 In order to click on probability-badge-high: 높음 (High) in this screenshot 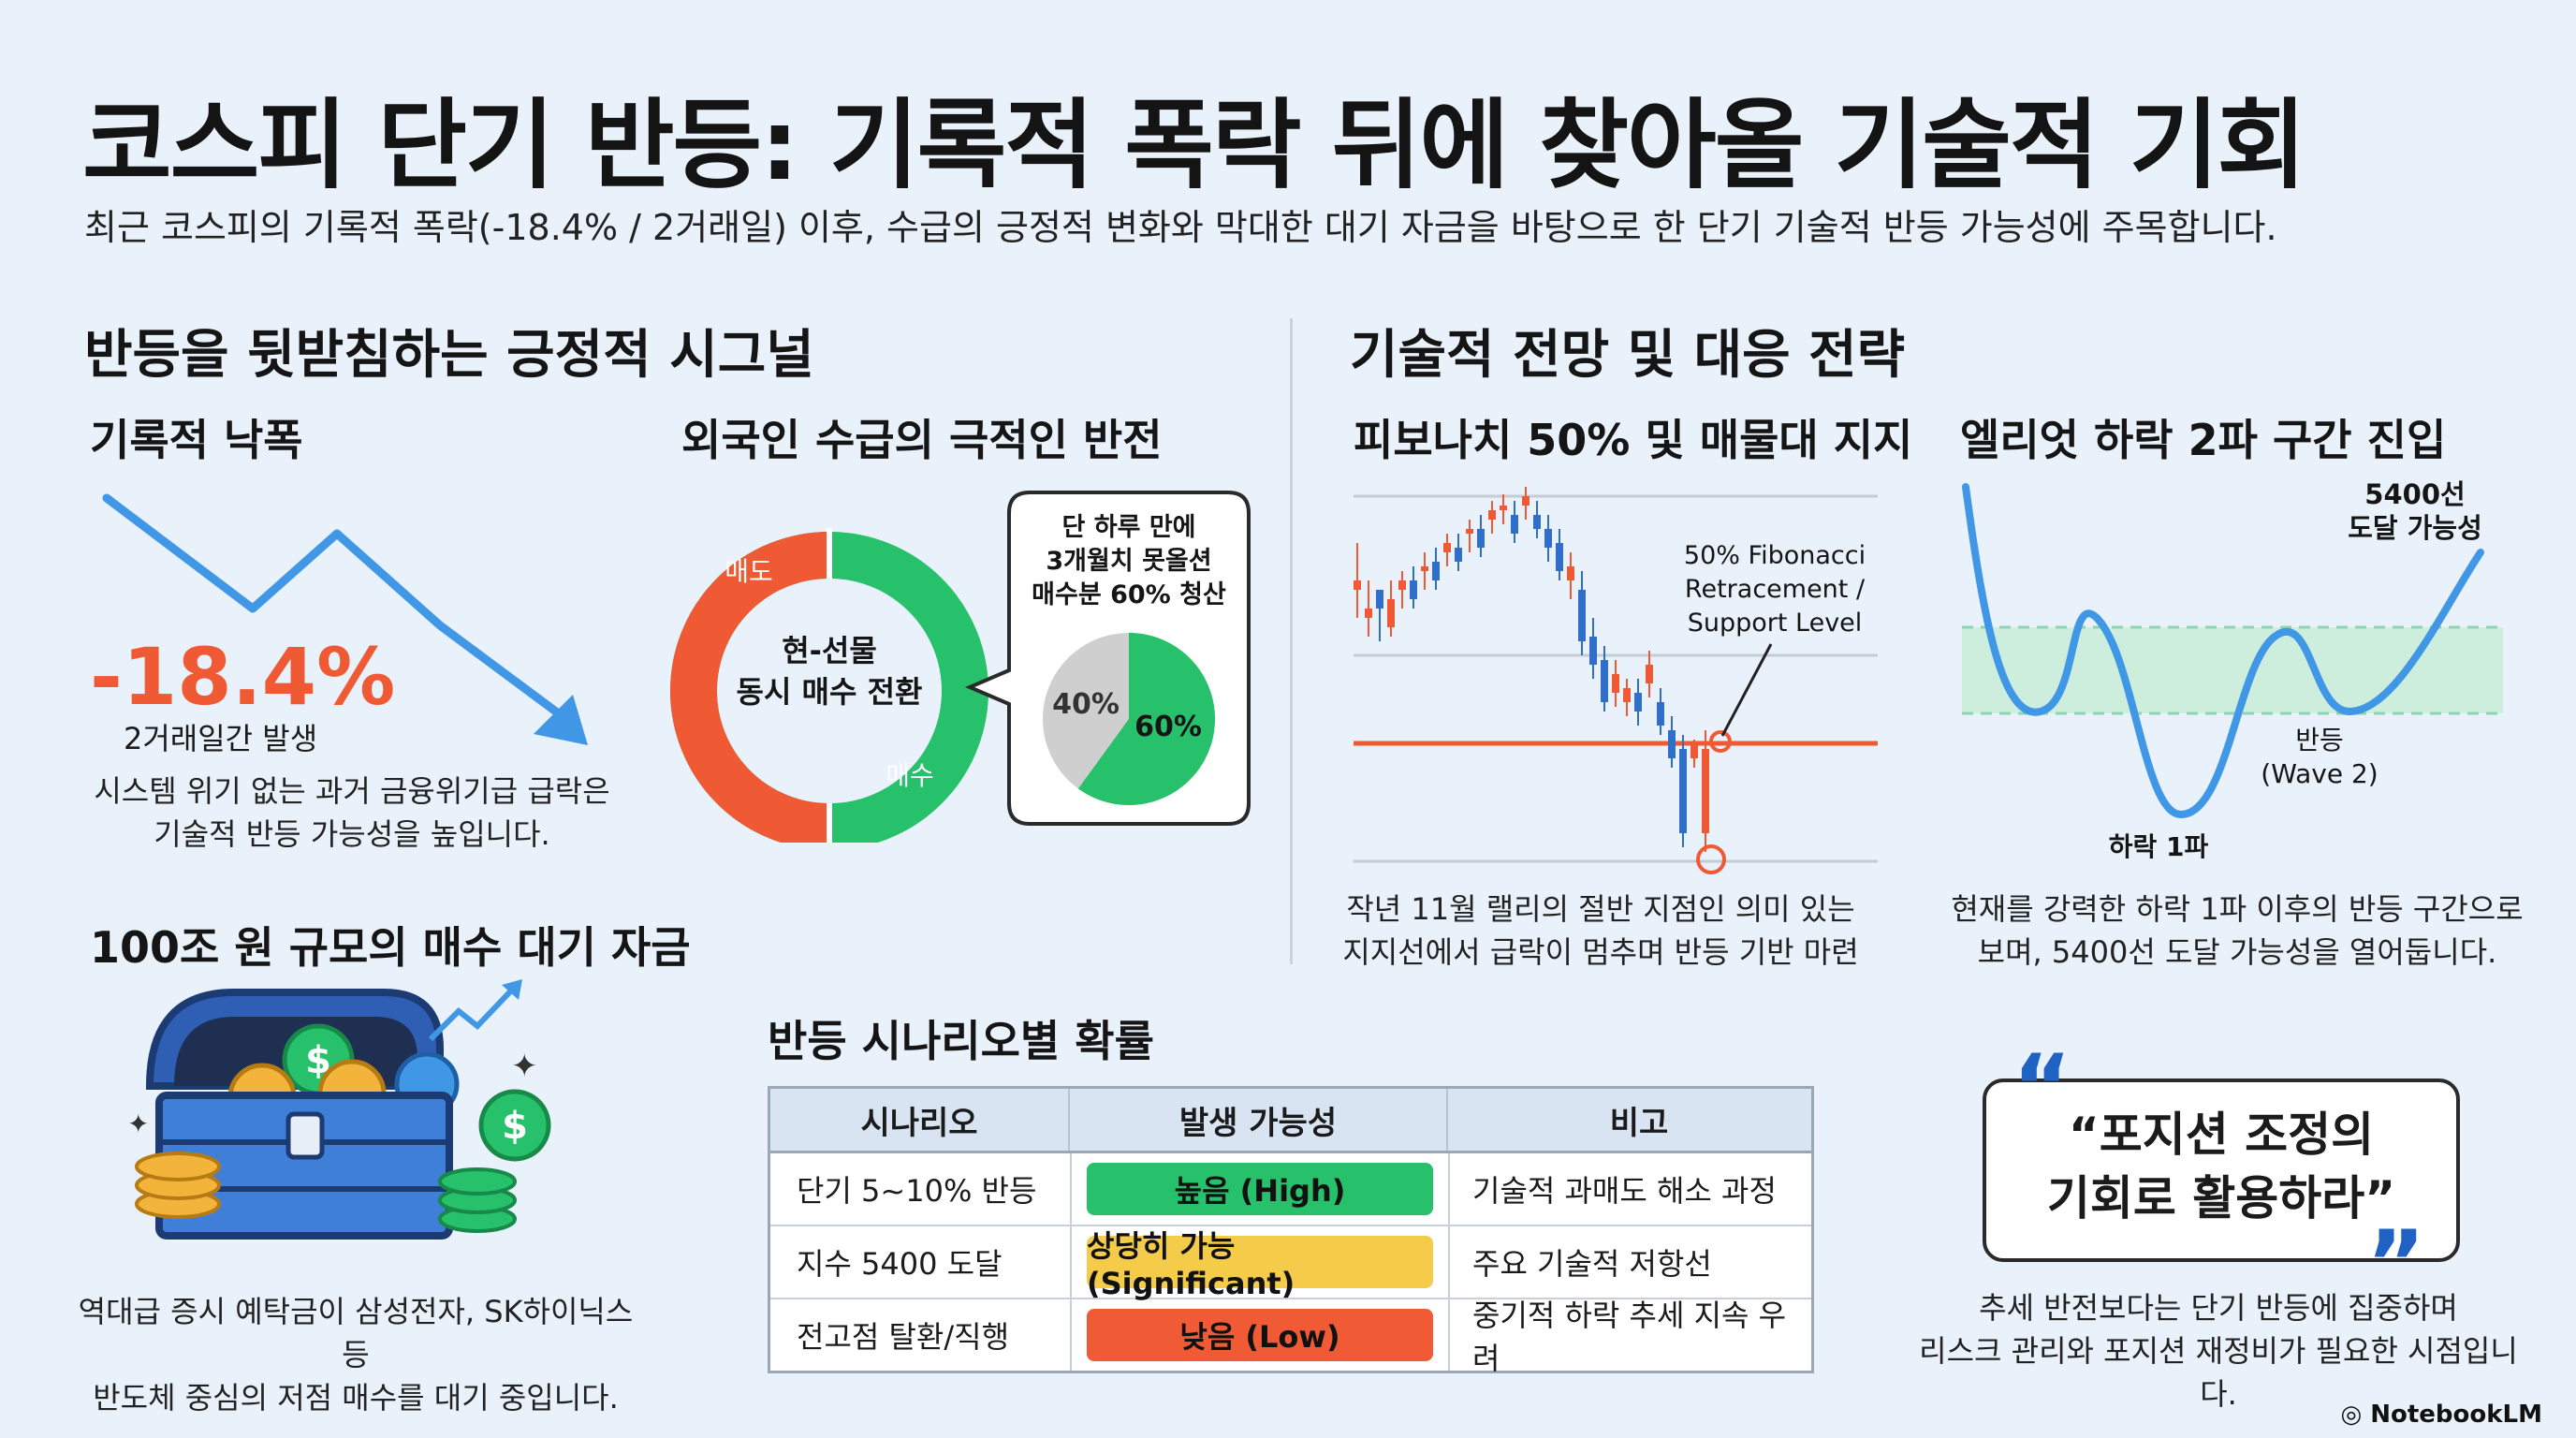, I will do `click(1260, 1189)`.